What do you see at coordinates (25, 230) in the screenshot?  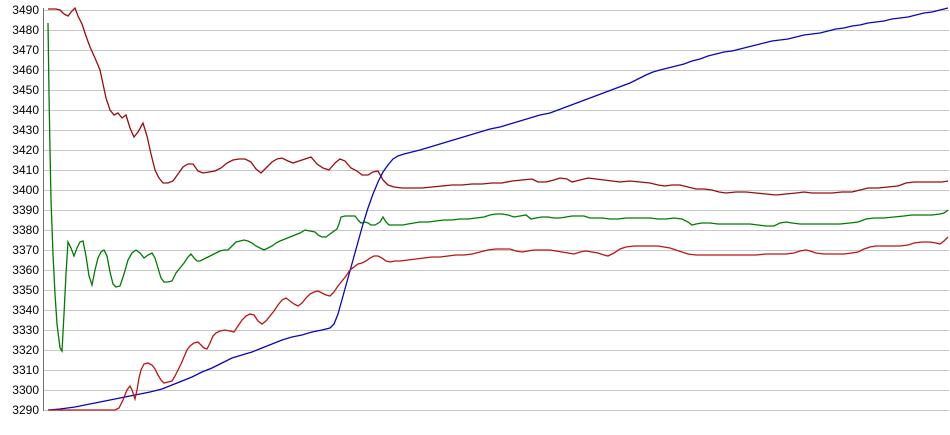 I see `y-axis-tick-label: 3380` at bounding box center [25, 230].